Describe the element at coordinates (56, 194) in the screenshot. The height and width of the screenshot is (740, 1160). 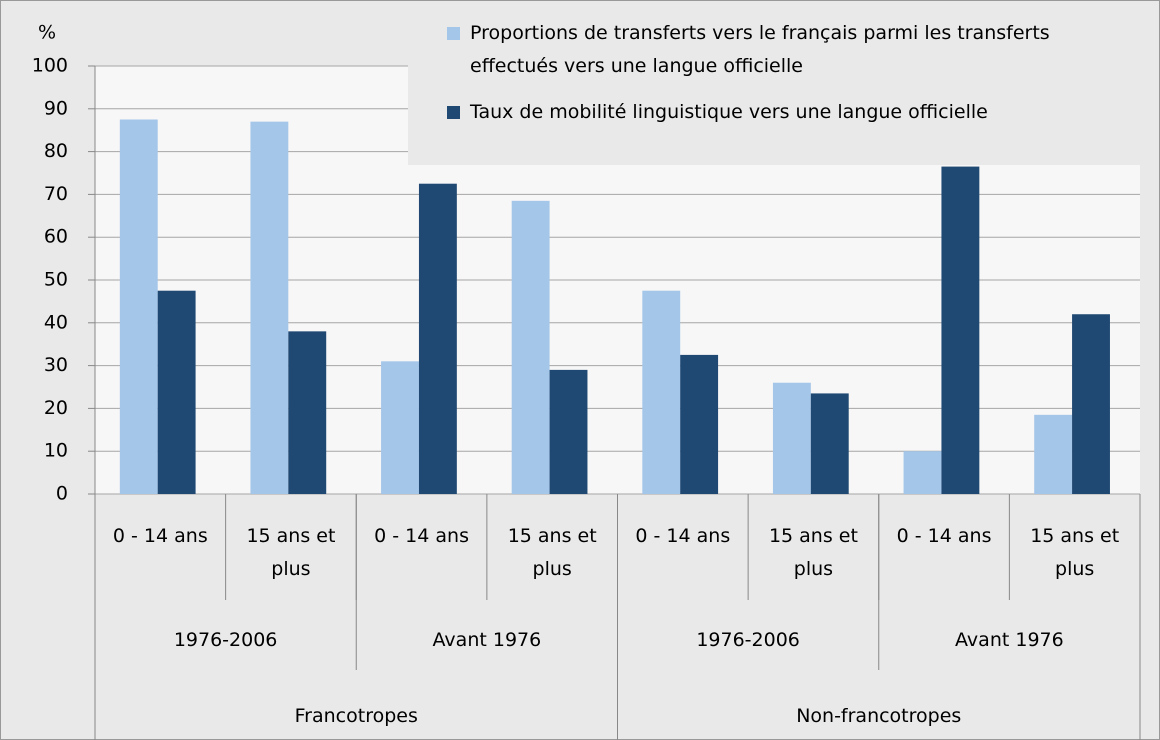
I see `y-tick-label: 70` at that location.